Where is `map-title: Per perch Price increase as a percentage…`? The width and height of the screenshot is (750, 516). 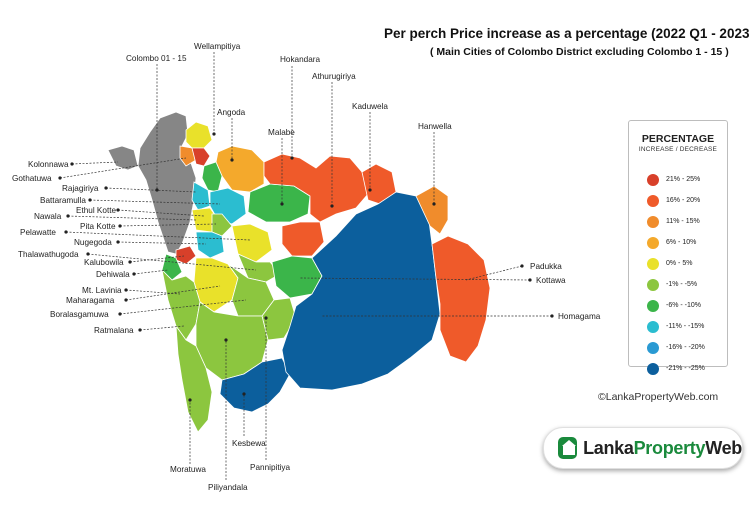
map-title: Per perch Price increase as a percentage… is located at coordinates (567, 33).